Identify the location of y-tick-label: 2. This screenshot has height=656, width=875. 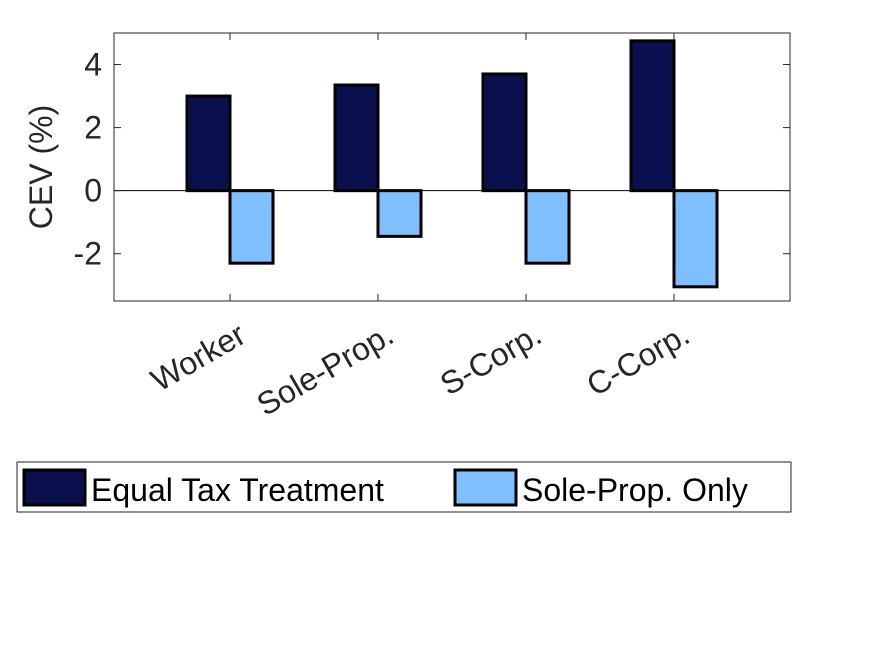
(93, 128).